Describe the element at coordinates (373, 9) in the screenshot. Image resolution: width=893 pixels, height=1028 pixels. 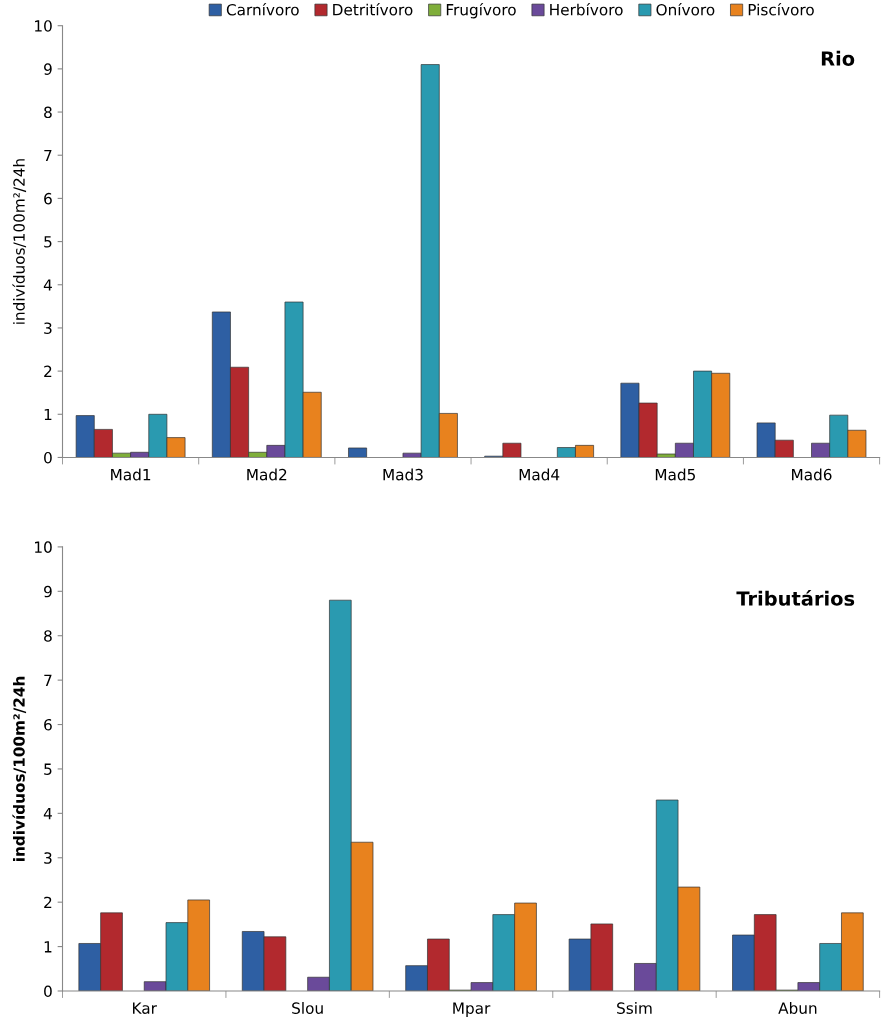
I see `legend-label: Detritívoro` at that location.